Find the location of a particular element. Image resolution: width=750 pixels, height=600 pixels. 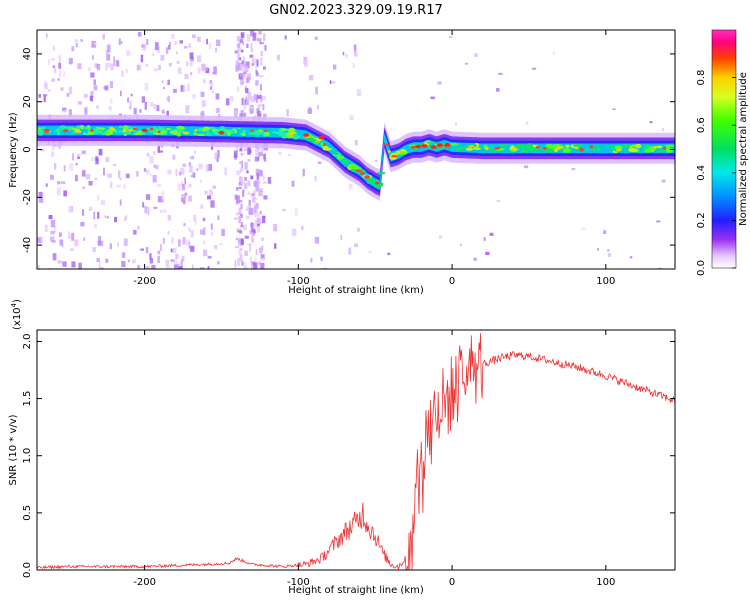

svg-text: (x104) is located at coordinates (16, 314).